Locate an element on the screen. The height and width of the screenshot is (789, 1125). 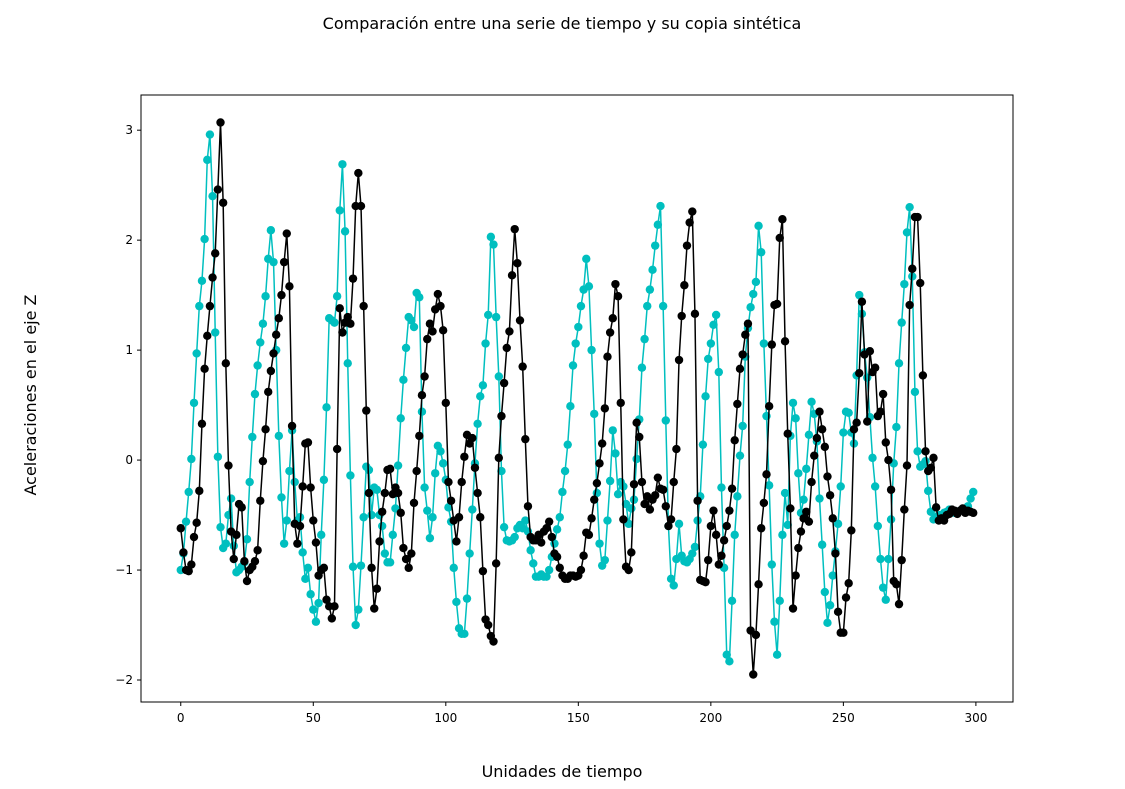
y-tick-label: −2 is located at coordinates (124, 680).